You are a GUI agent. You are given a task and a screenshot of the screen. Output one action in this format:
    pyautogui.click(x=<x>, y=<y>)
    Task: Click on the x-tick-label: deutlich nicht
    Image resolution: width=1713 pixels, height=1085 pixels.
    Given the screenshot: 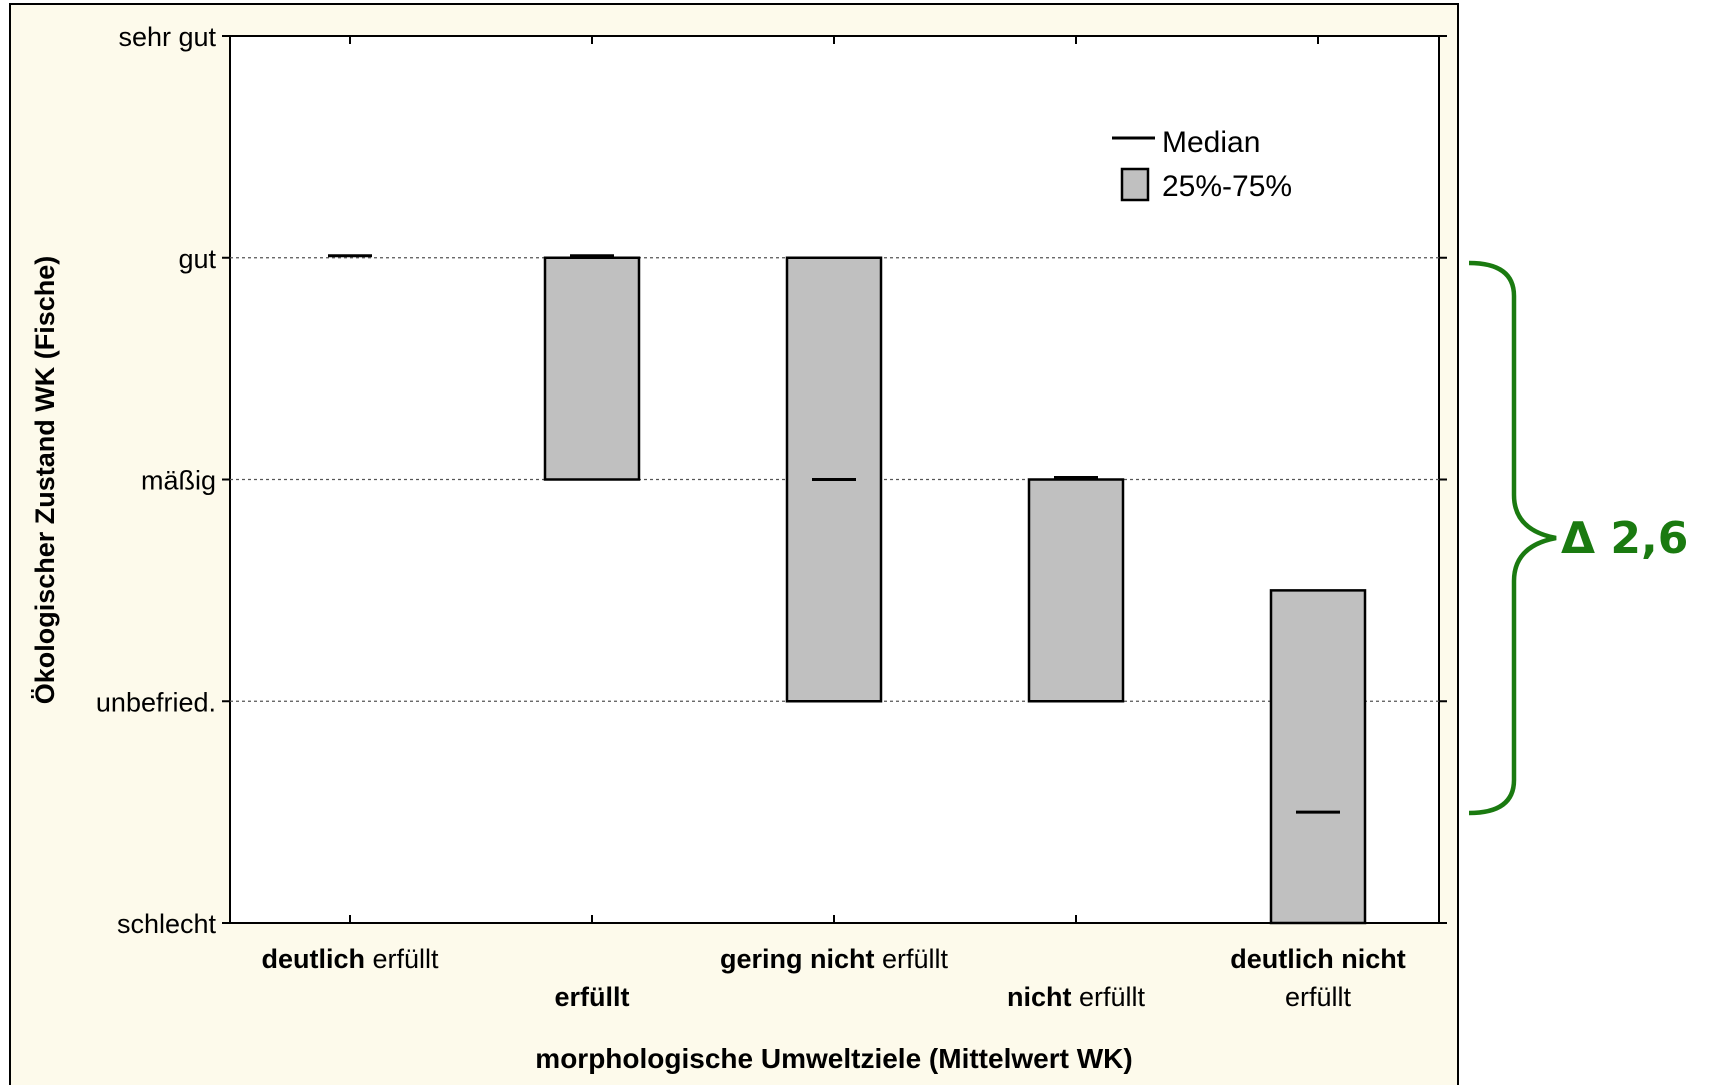 What is the action you would take?
    pyautogui.click(x=1318, y=959)
    